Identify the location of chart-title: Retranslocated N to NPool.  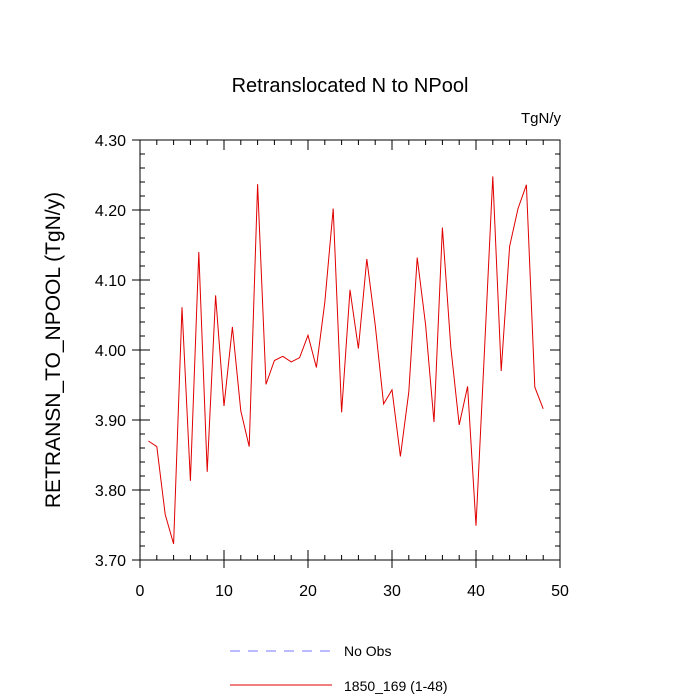
(350, 86).